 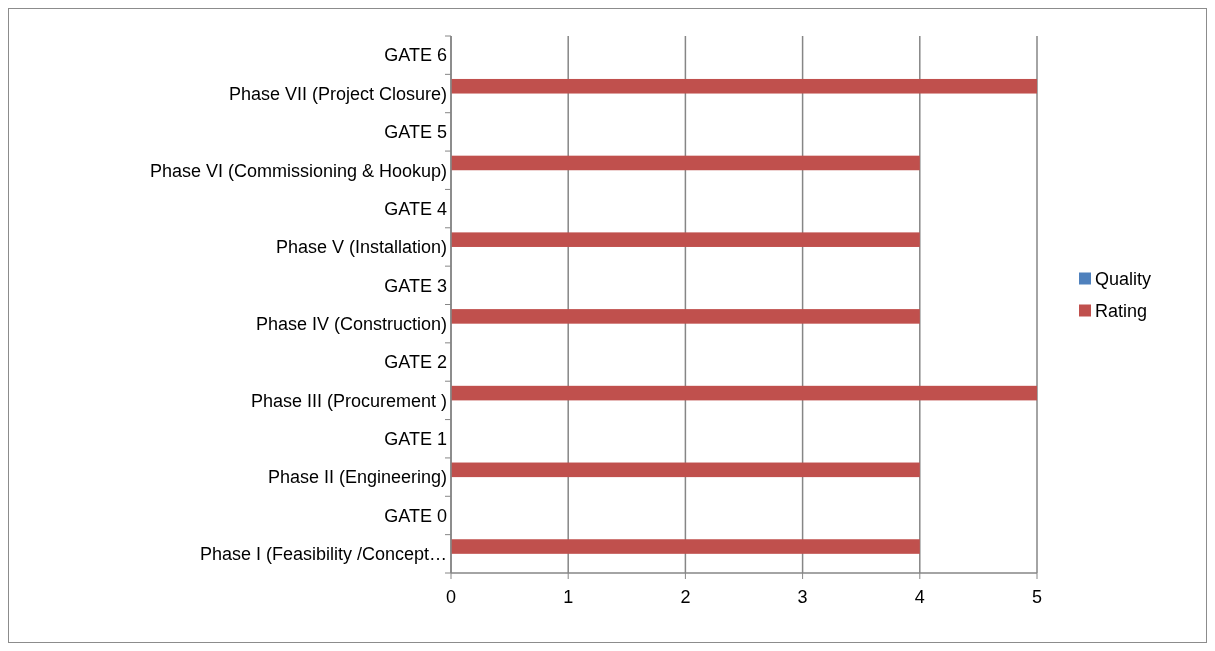 I want to click on y-tick-label: GATE 1, so click(x=415, y=439).